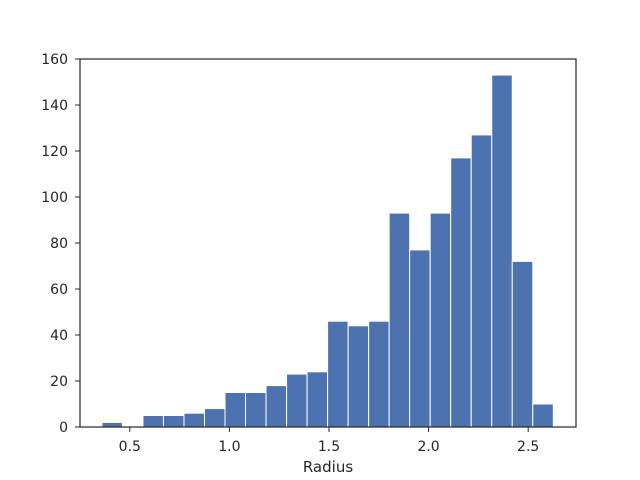  I want to click on y-axis-ticks: 0 20 40 60 80 100 120 140 160, so click(60, 244).